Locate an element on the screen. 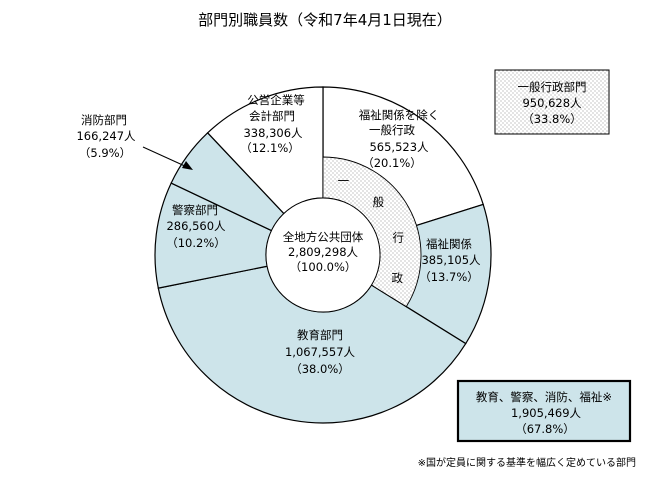  band-char: 一 is located at coordinates (344, 181).